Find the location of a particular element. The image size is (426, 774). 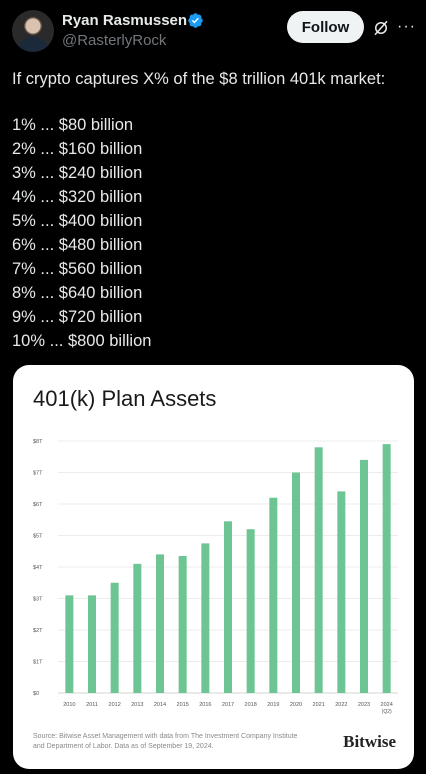

y-tick-label: $5T is located at coordinates (38, 537).